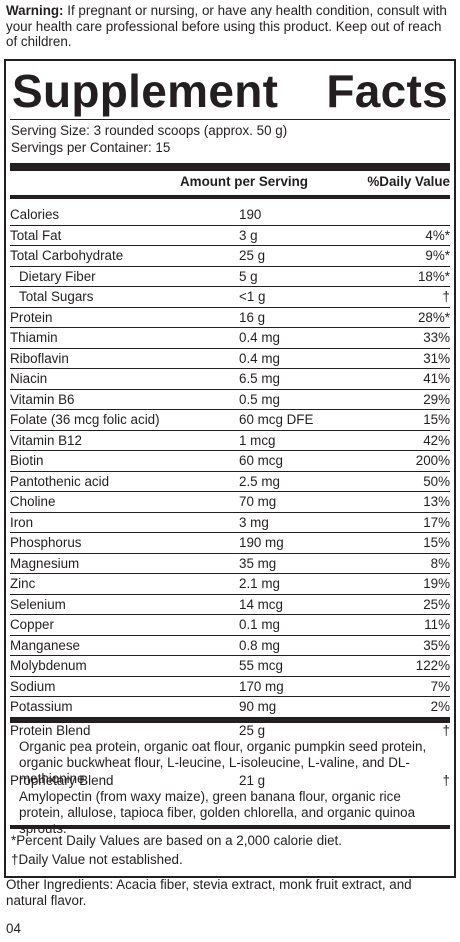 This screenshot has height=942, width=460. Describe the element at coordinates (258, 563) in the screenshot. I see `nutrient-amount: 35 mg` at that location.